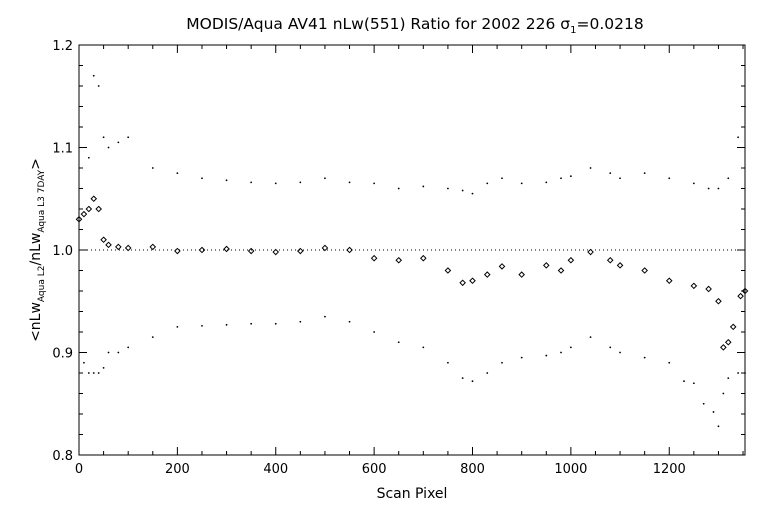 The image size is (768, 512). Describe the element at coordinates (669, 469) in the screenshot. I see `x-tick-label: 1200` at that location.